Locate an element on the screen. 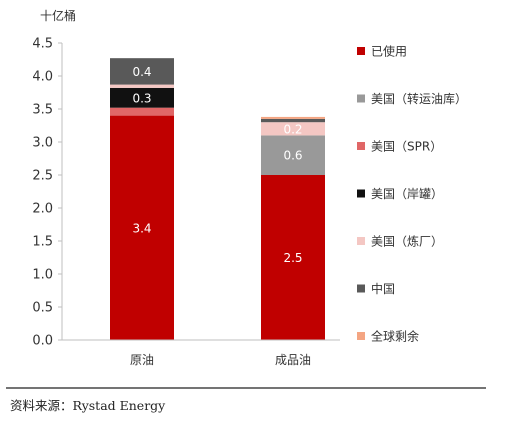 The image size is (513, 423). legend-label: 美国（炼厂） is located at coordinates (407, 241).